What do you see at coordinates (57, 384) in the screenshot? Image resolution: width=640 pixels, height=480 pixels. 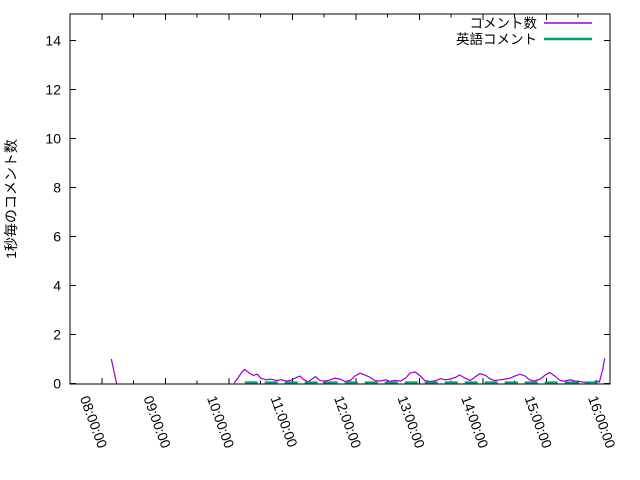 I see `y-tick-label: 0` at bounding box center [57, 384].